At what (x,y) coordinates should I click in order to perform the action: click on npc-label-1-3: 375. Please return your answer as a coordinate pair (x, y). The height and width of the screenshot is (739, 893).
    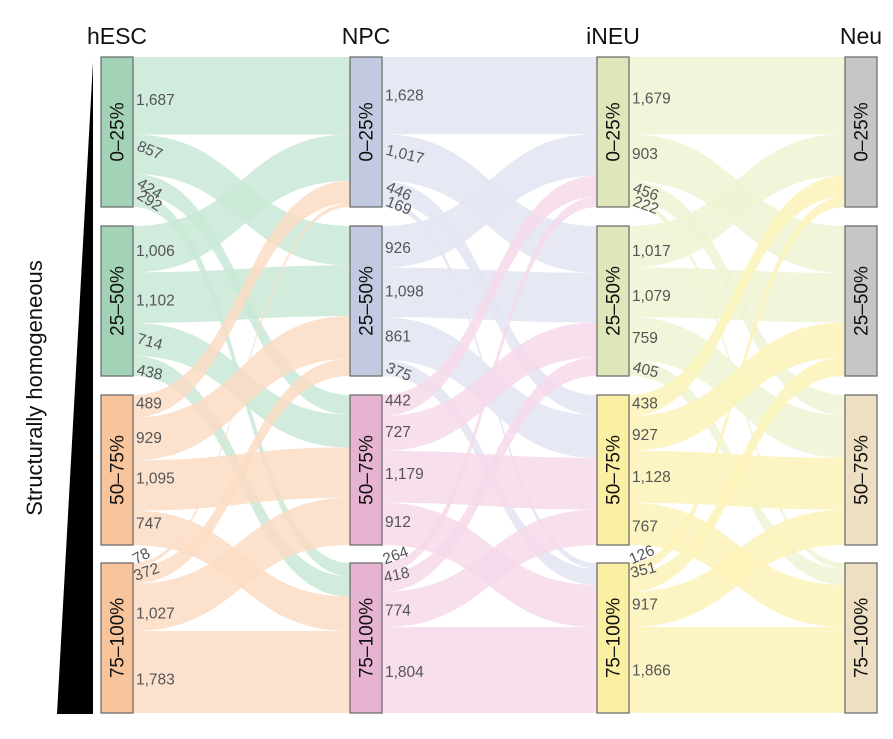
    Looking at the image, I should click on (399, 371).